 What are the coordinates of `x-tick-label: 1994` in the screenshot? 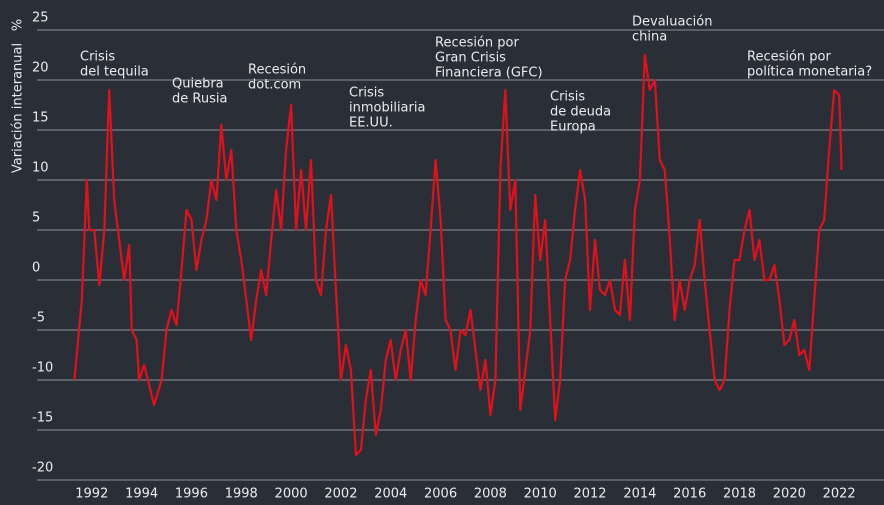 It's located at (141, 494).